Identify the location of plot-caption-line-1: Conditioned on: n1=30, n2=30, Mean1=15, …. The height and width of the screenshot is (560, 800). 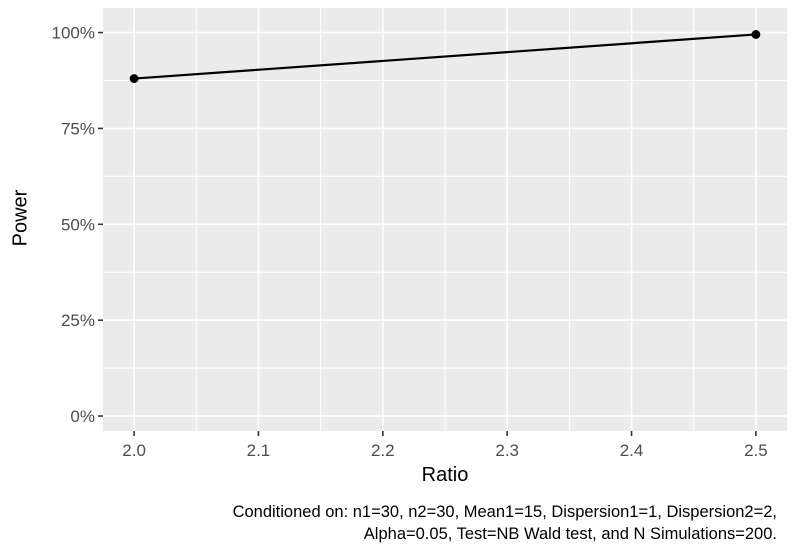
(504, 512).